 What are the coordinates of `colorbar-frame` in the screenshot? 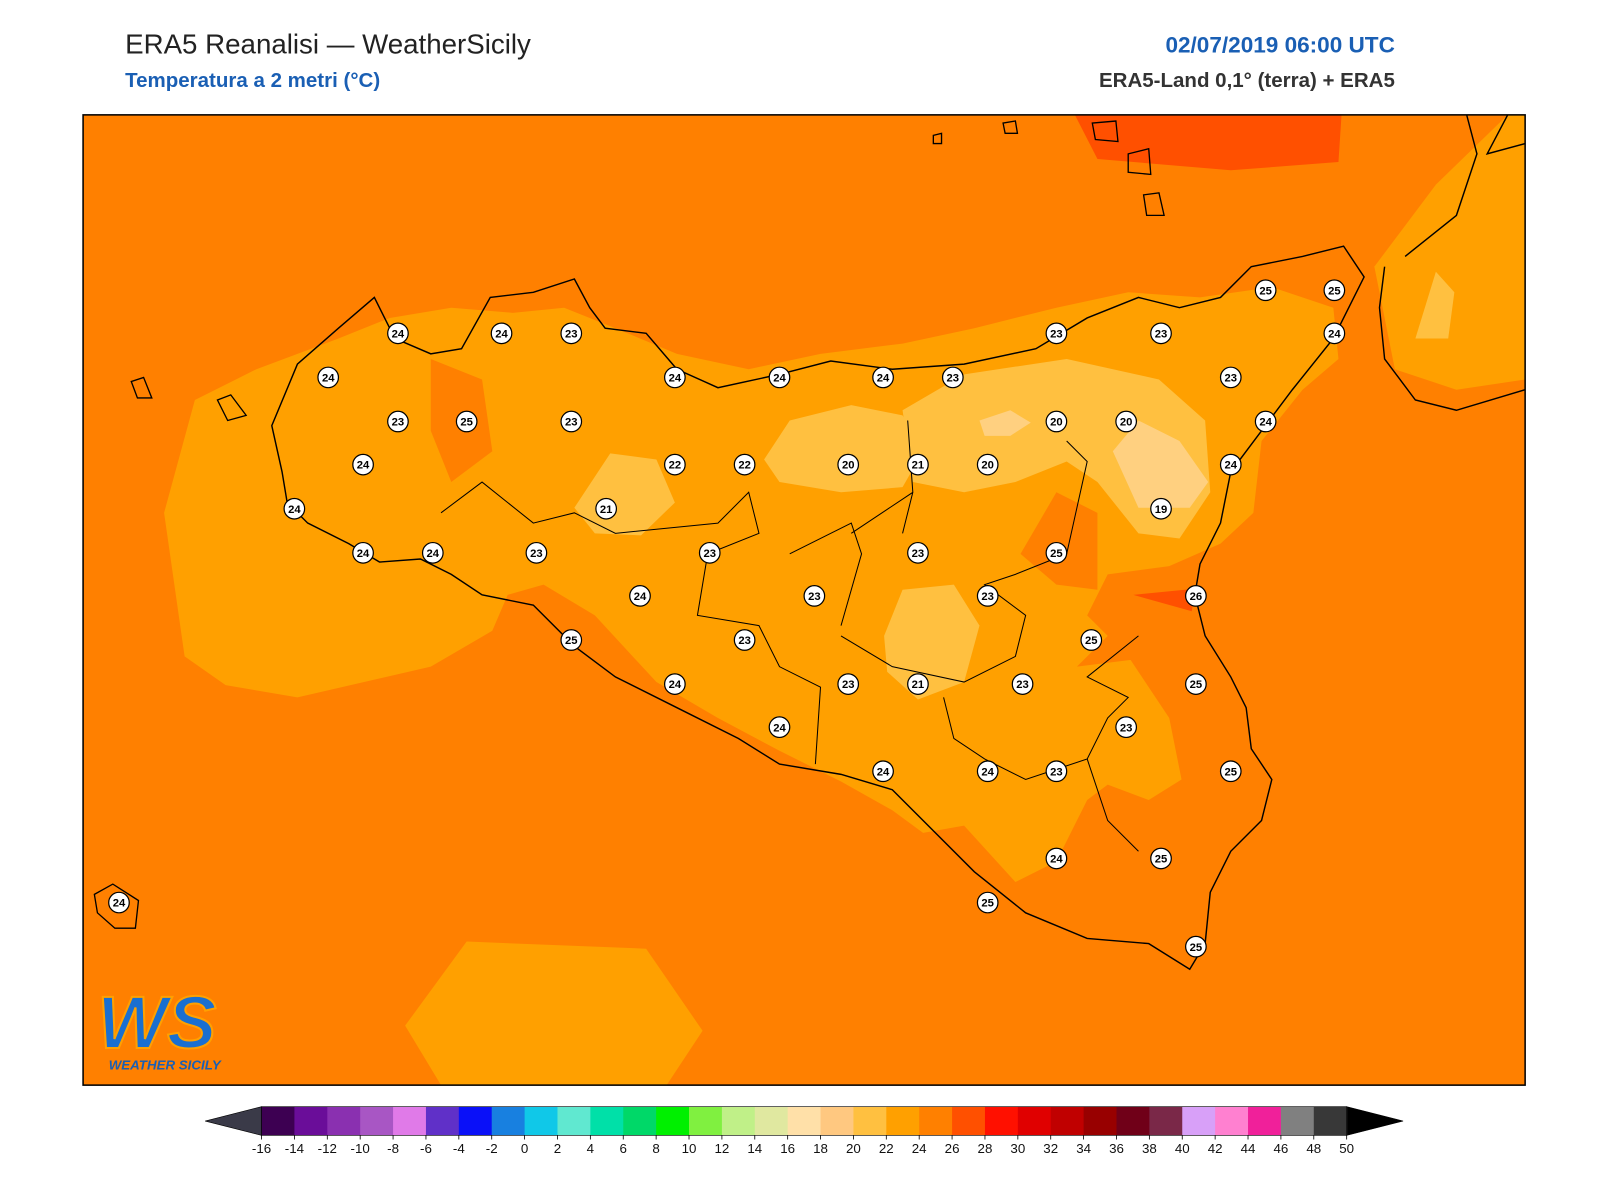 It's located at (804, 1121).